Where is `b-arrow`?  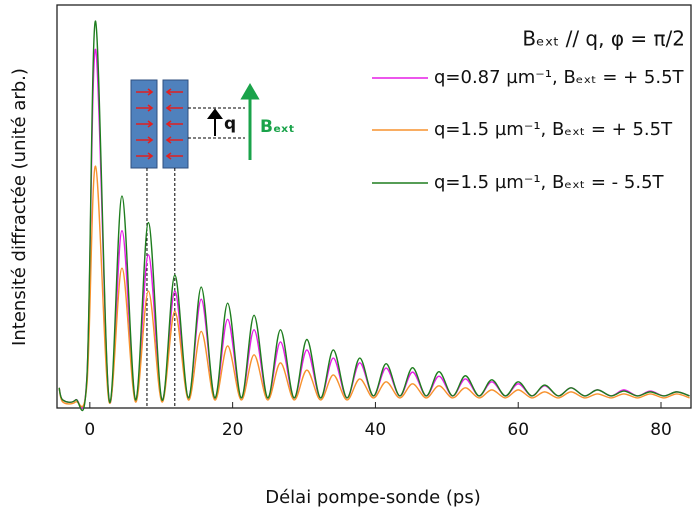 b-arrow is located at coordinates (250, 121).